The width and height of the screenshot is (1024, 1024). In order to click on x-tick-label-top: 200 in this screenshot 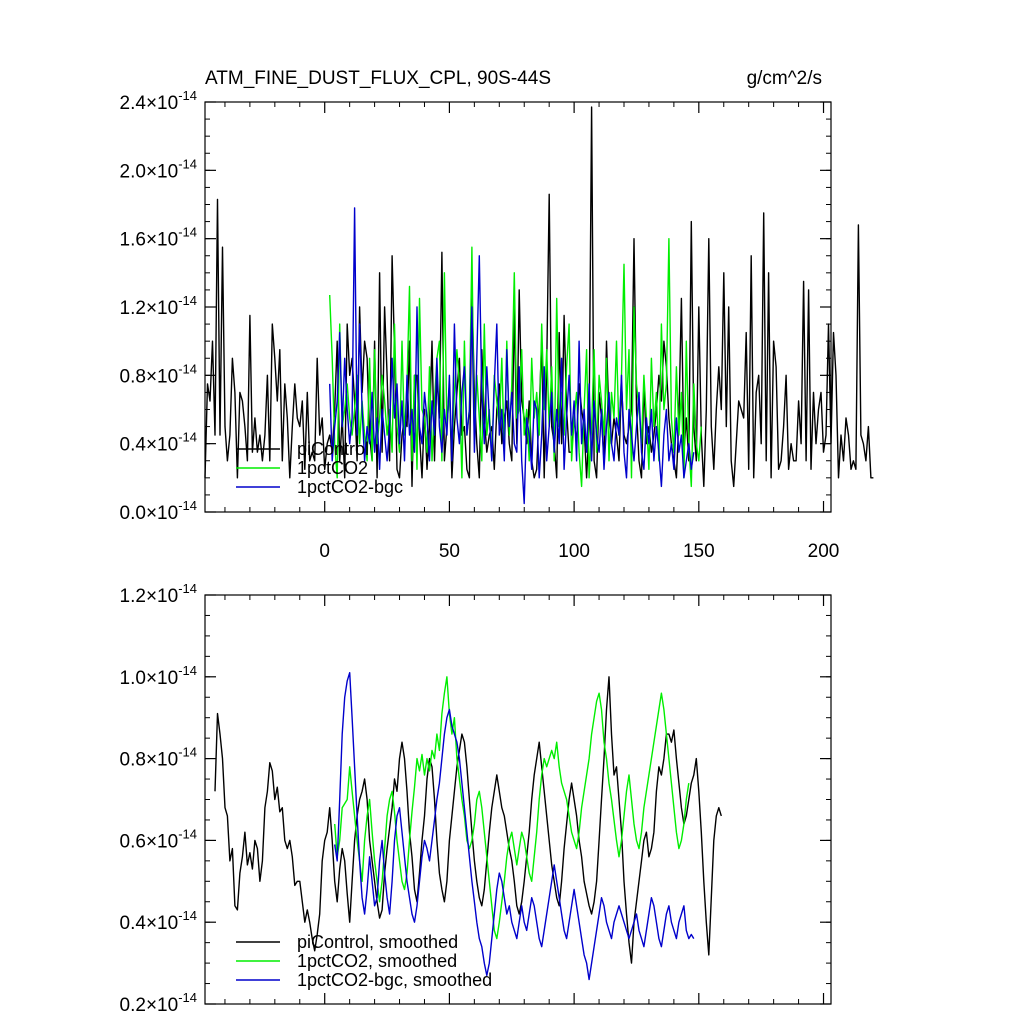, I will do `click(824, 551)`.